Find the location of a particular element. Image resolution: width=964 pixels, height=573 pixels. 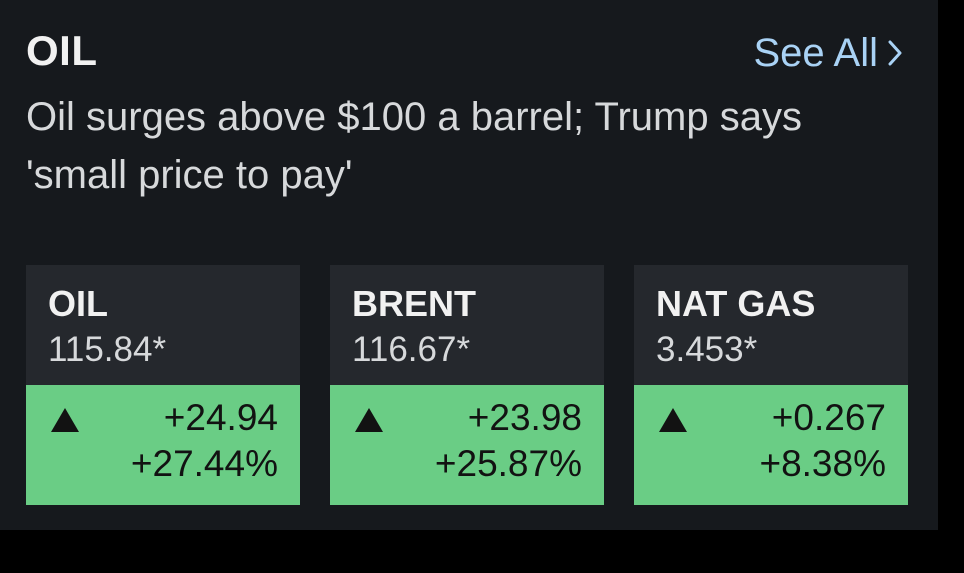

see-all-link: See All is located at coordinates (827, 53).